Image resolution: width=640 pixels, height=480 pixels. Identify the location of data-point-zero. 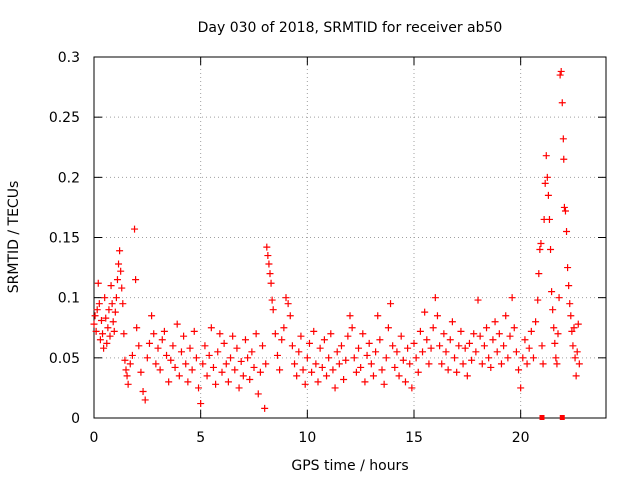
(542, 417).